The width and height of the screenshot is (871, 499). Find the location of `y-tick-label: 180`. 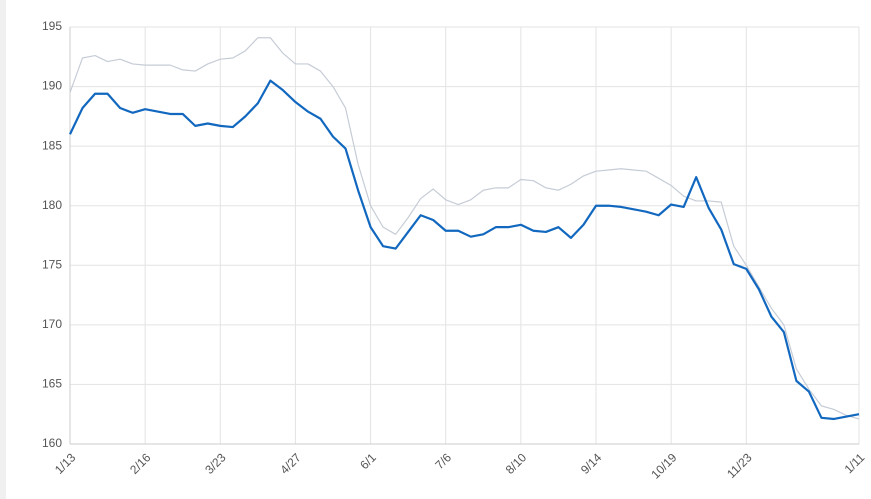

y-tick-label: 180 is located at coordinates (52, 205).